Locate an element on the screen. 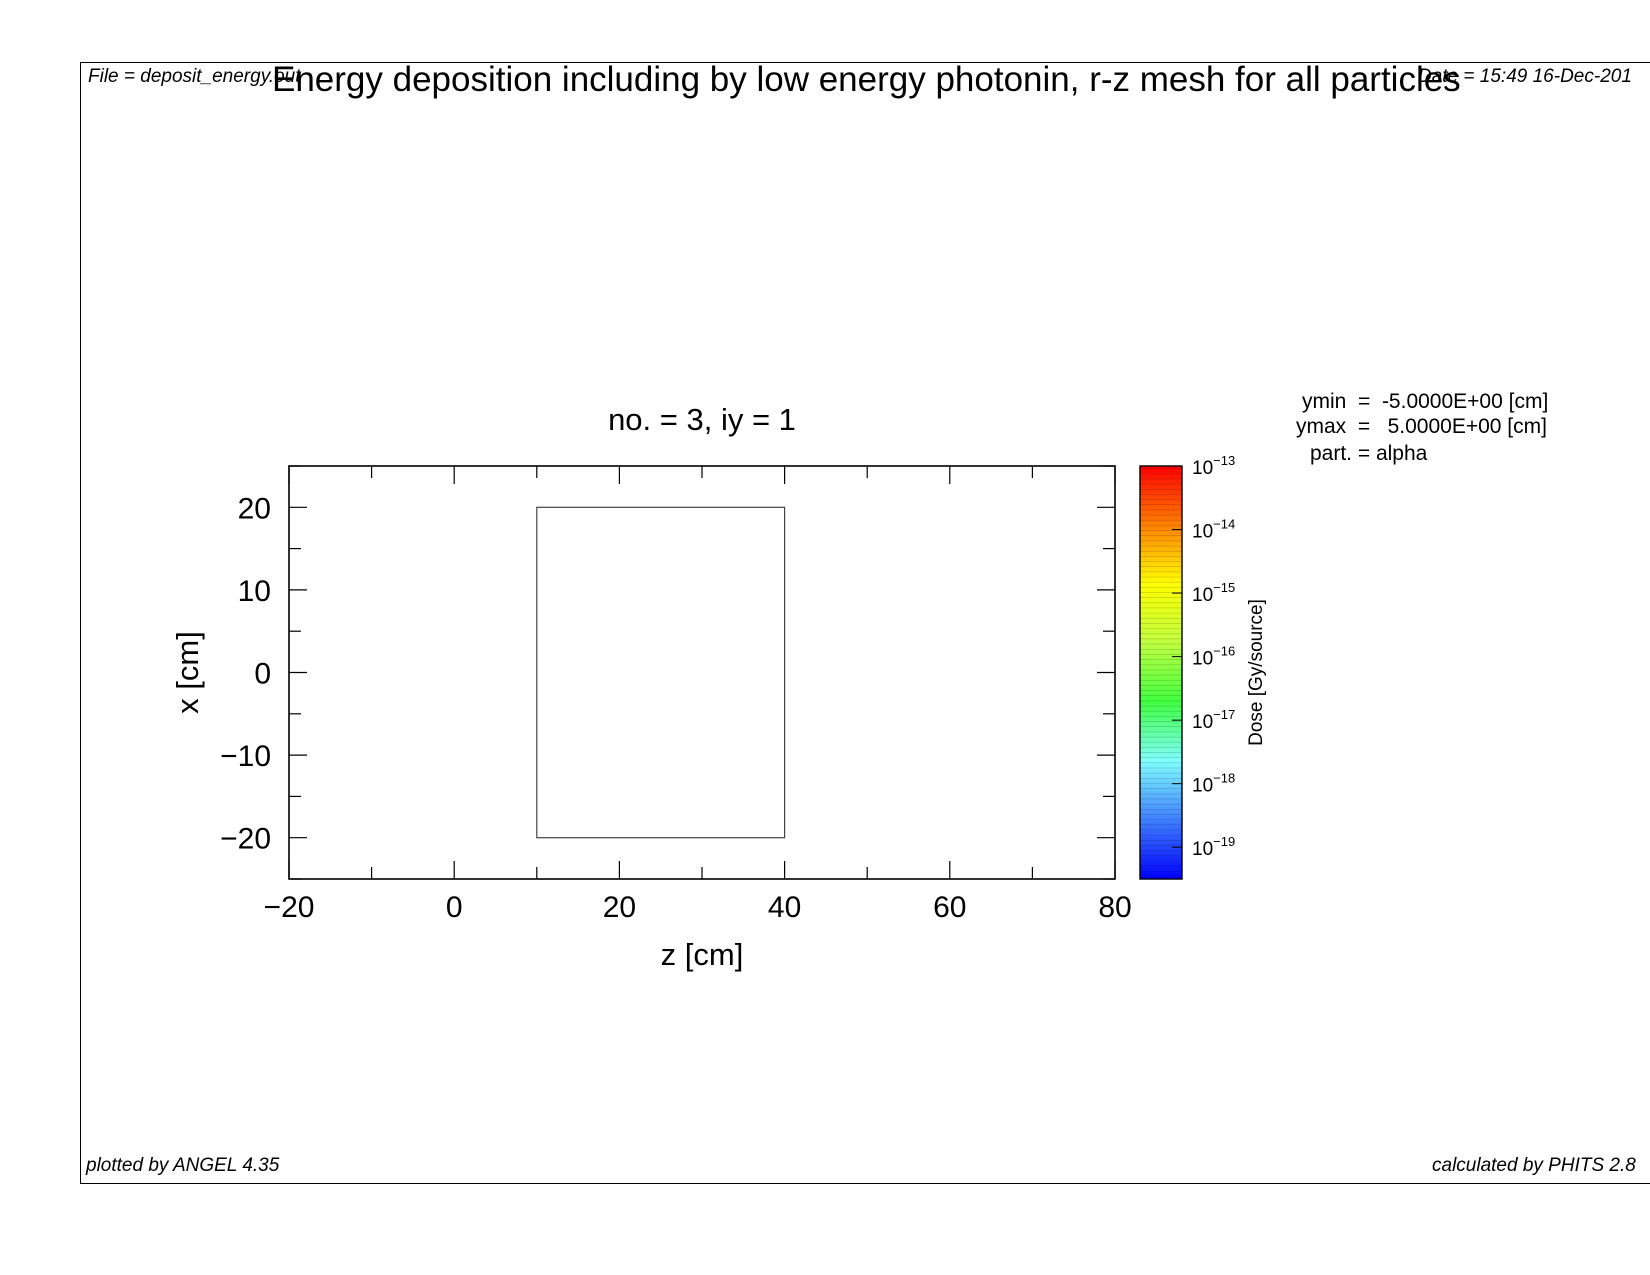  colorbar-tick-label: 10−13 is located at coordinates (1213, 466).